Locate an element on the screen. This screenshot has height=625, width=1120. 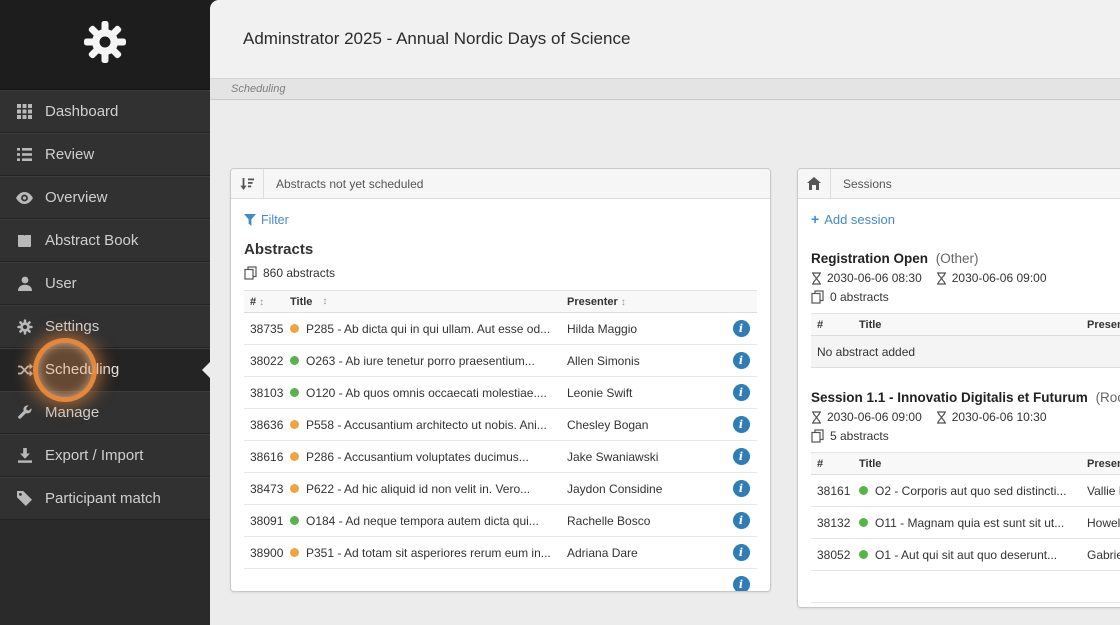
dashboard-icon is located at coordinates (24, 111).